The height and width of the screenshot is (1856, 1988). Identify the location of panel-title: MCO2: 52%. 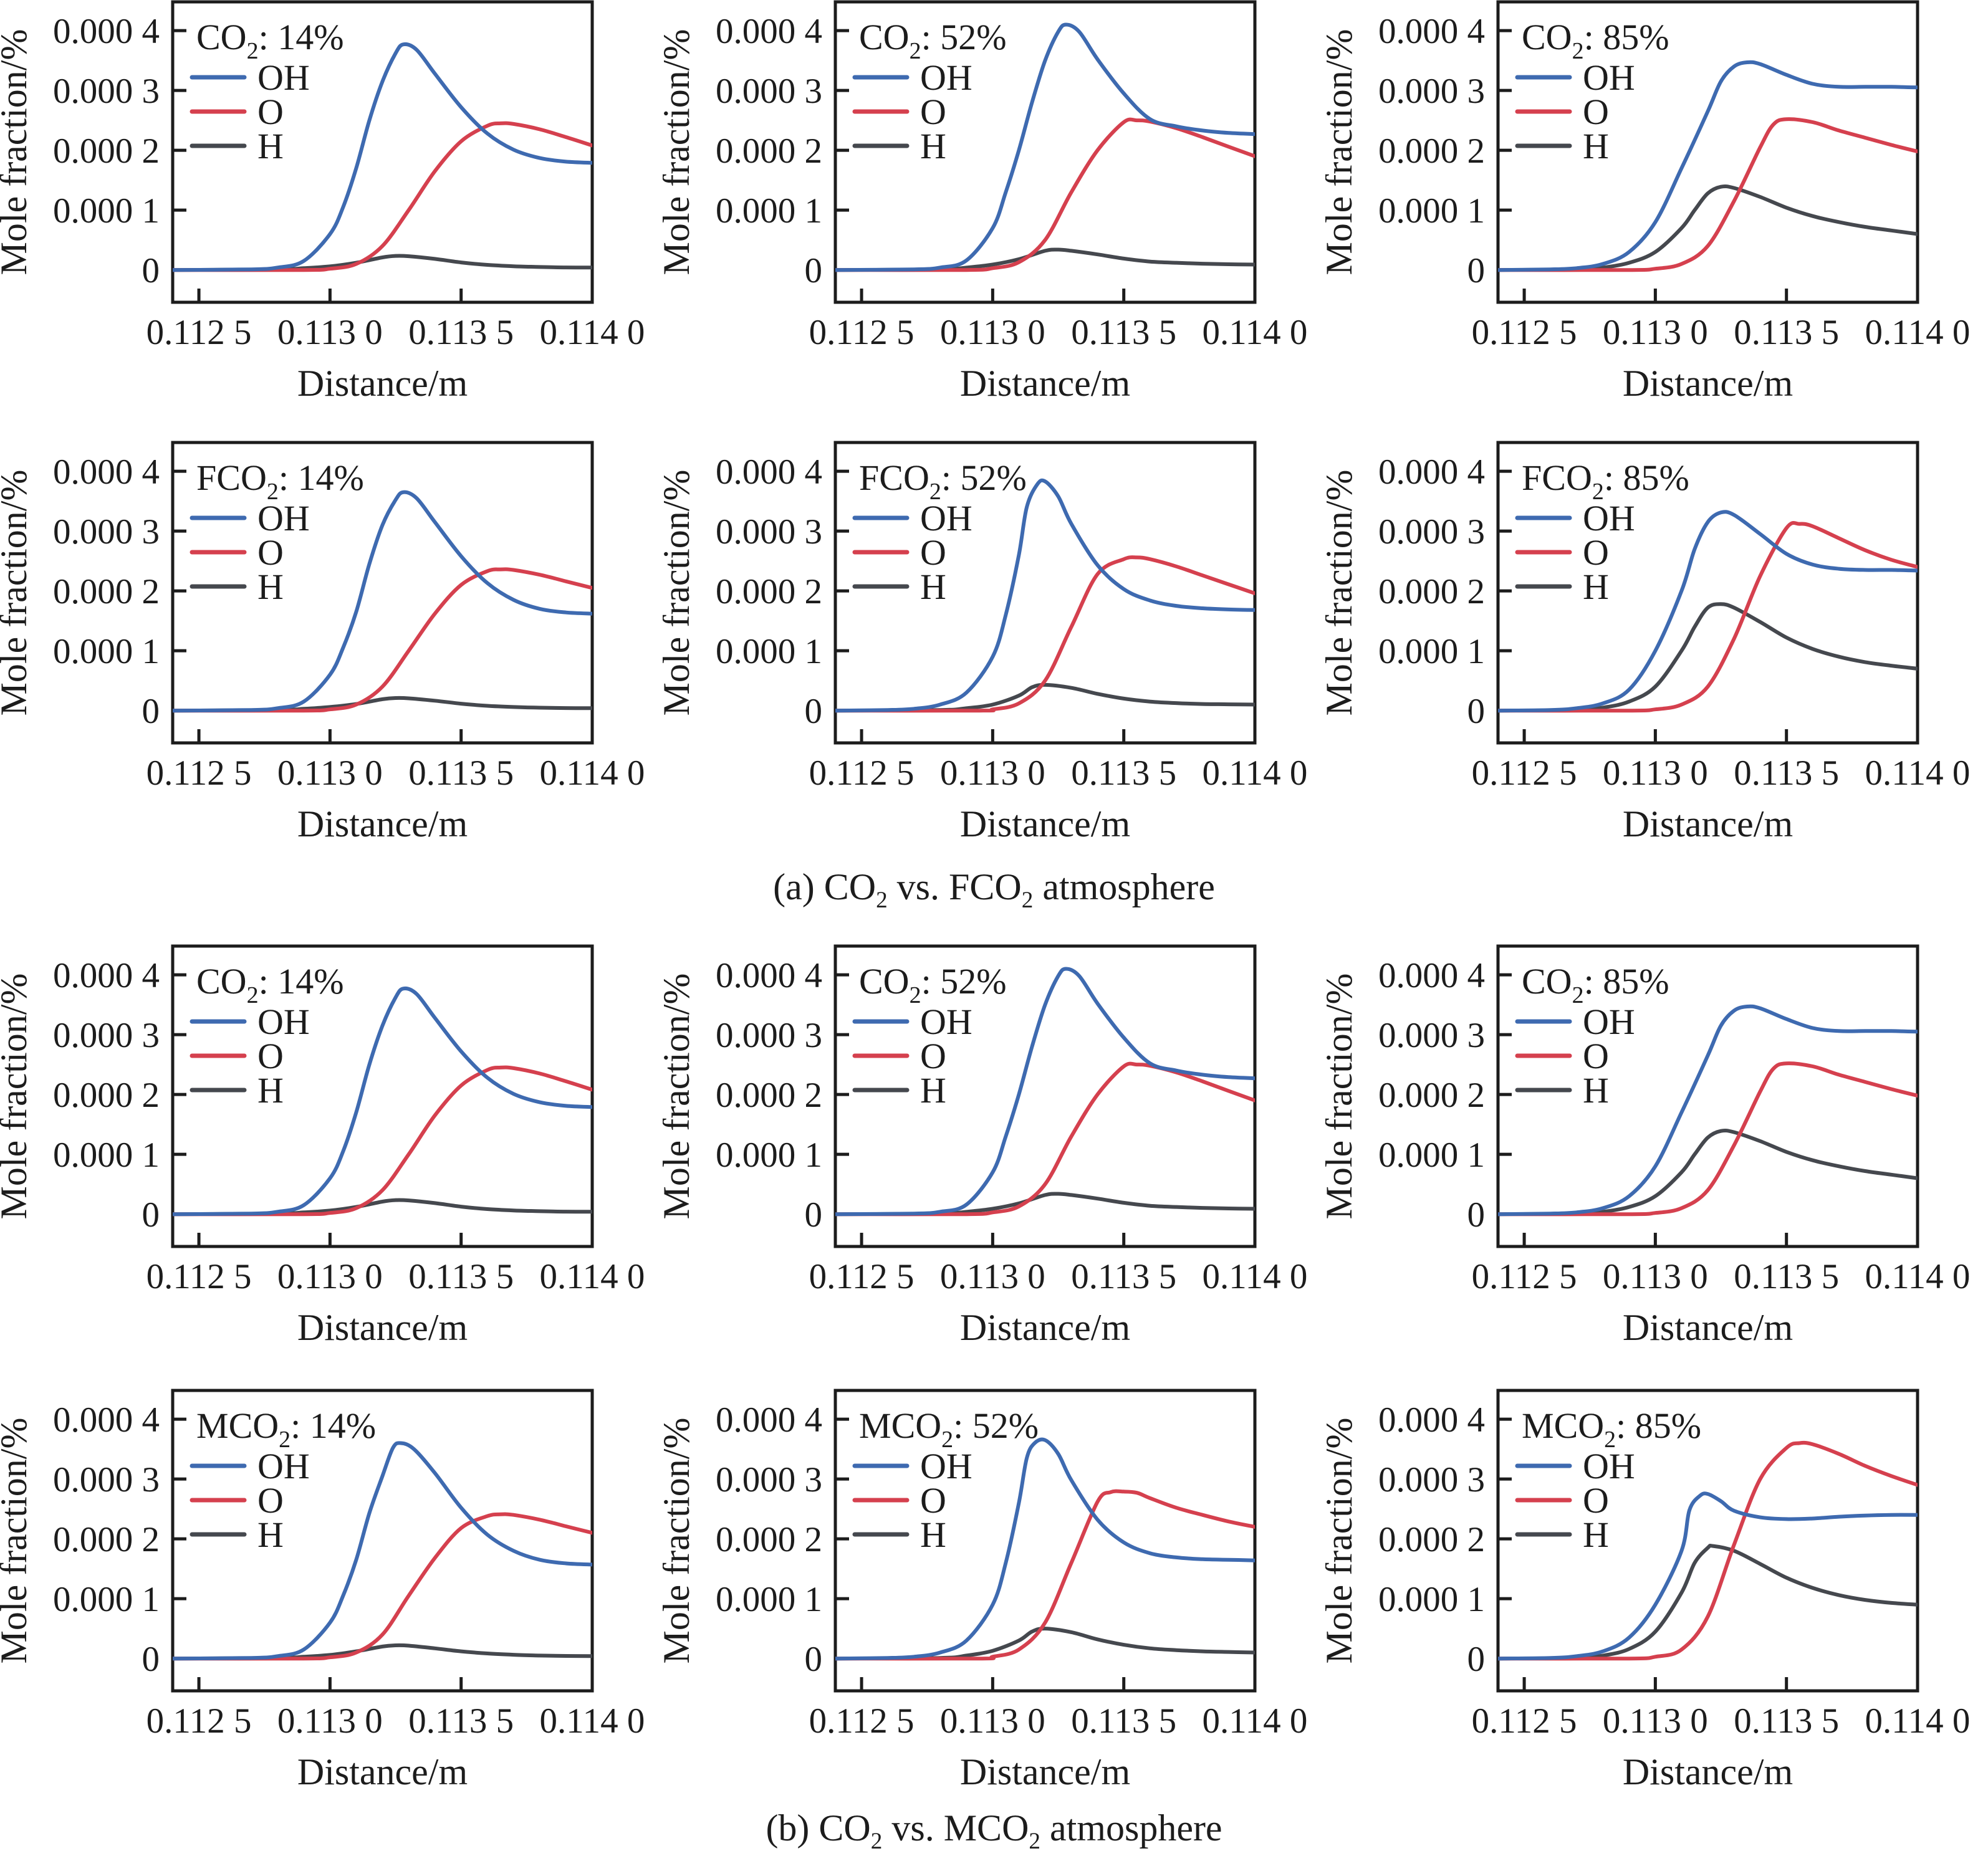
(949, 1429).